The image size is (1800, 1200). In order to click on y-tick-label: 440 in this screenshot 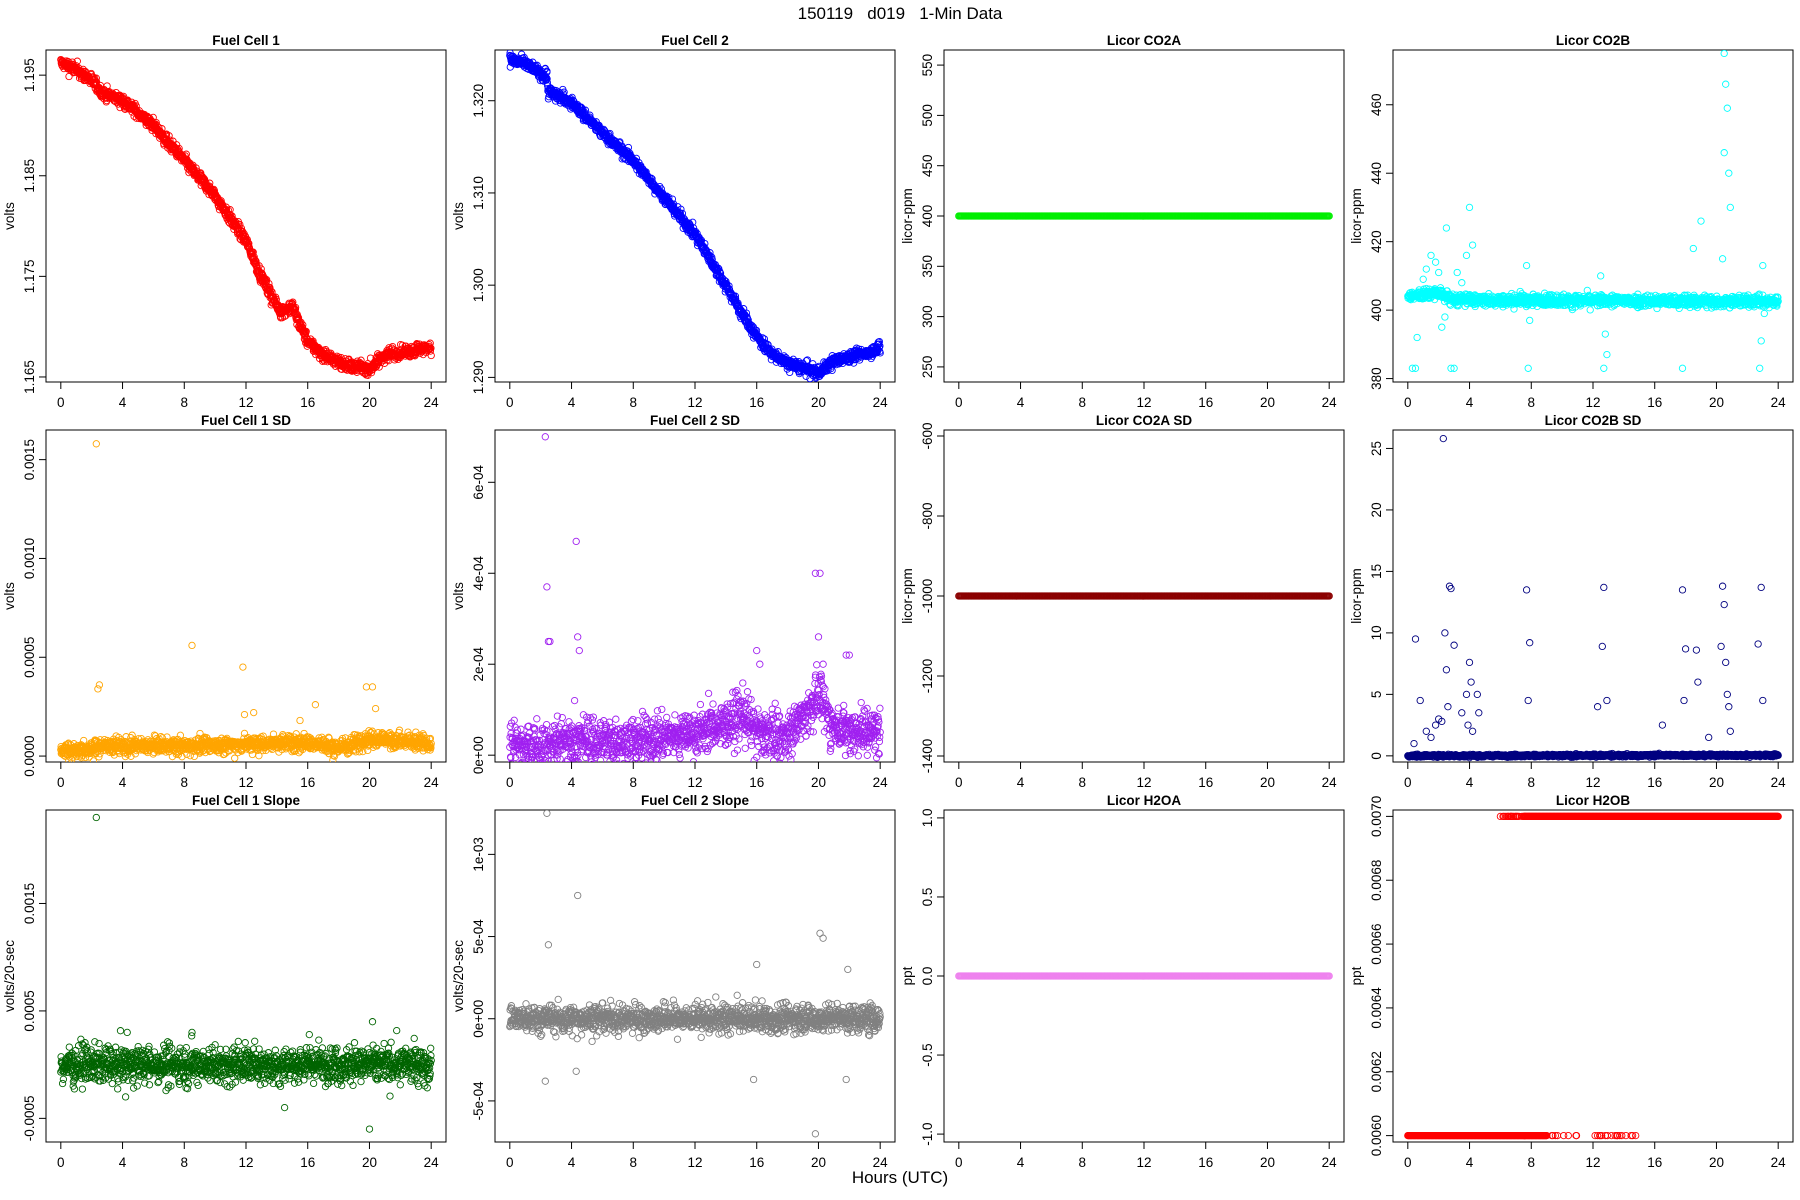, I will do `click(1376, 173)`.